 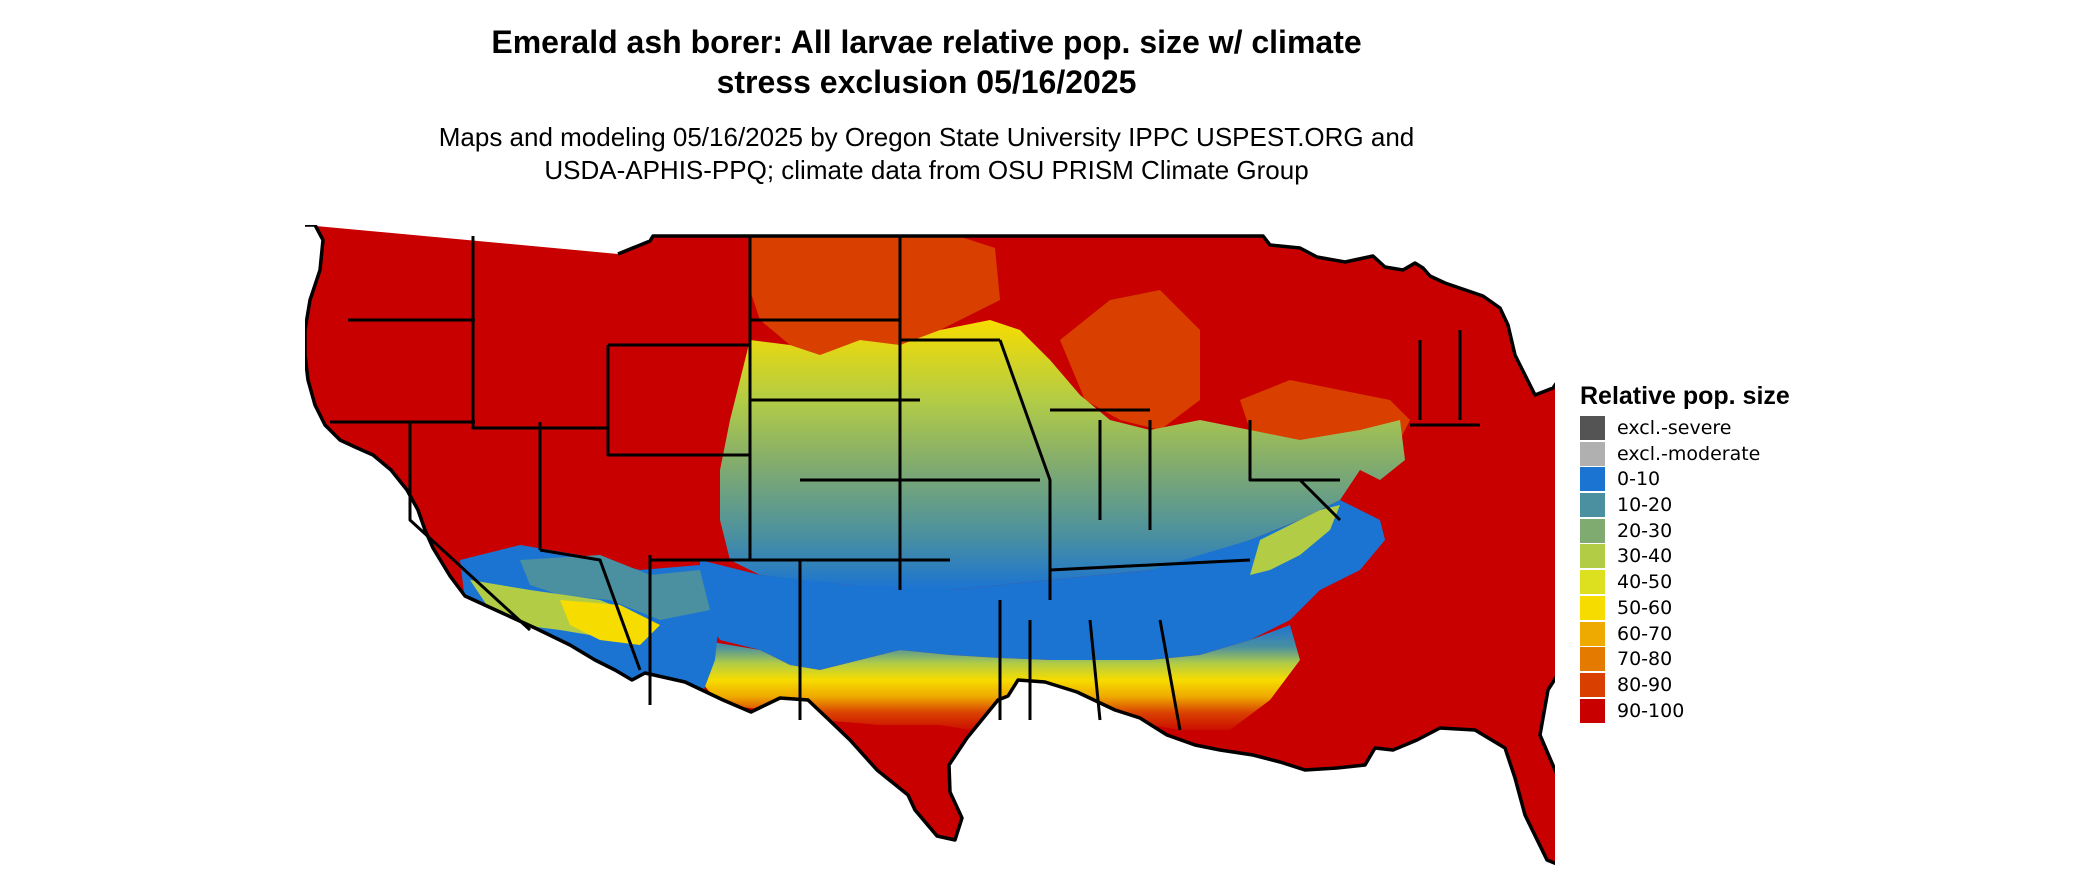 What do you see at coordinates (1645, 582) in the screenshot?
I see `legend-label: 40-50` at bounding box center [1645, 582].